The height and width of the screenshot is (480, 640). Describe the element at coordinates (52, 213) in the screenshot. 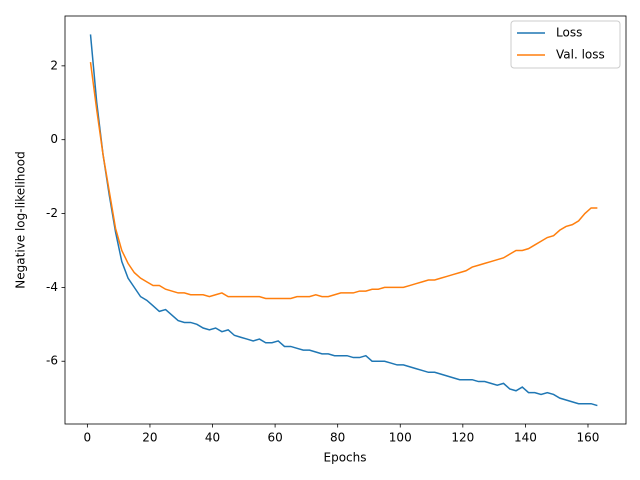

I see `y-tick-label: -2` at that location.